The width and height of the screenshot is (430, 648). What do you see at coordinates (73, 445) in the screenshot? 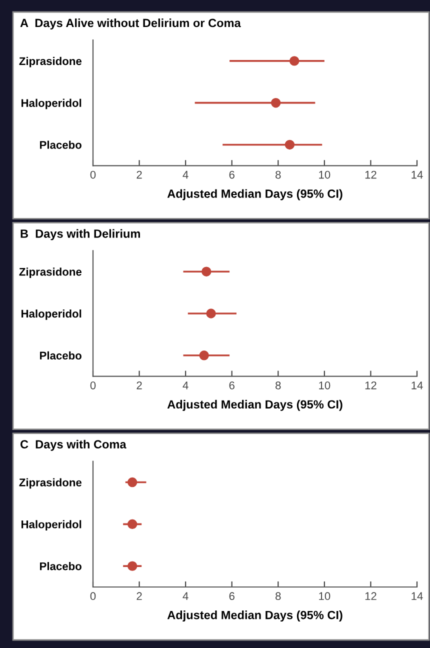
I see `chart-title: C Days with Coma` at bounding box center [73, 445].